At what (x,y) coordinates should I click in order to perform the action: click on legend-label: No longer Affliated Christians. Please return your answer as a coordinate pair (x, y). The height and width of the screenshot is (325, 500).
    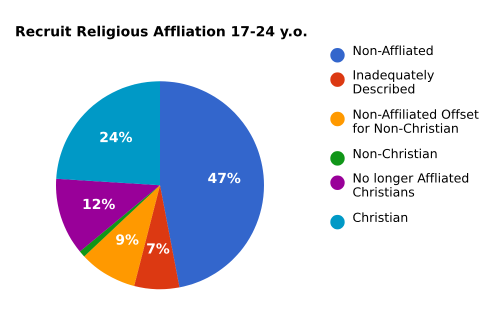
    Looking at the image, I should click on (410, 185).